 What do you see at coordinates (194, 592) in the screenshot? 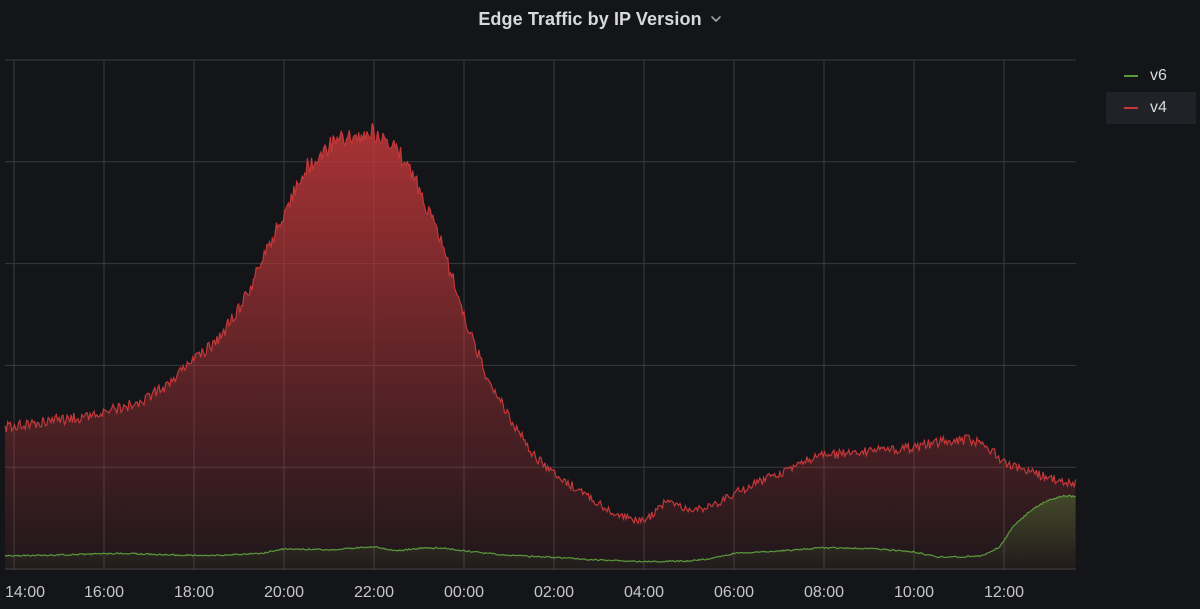
I see `x-tick-label: 18:00` at bounding box center [194, 592].